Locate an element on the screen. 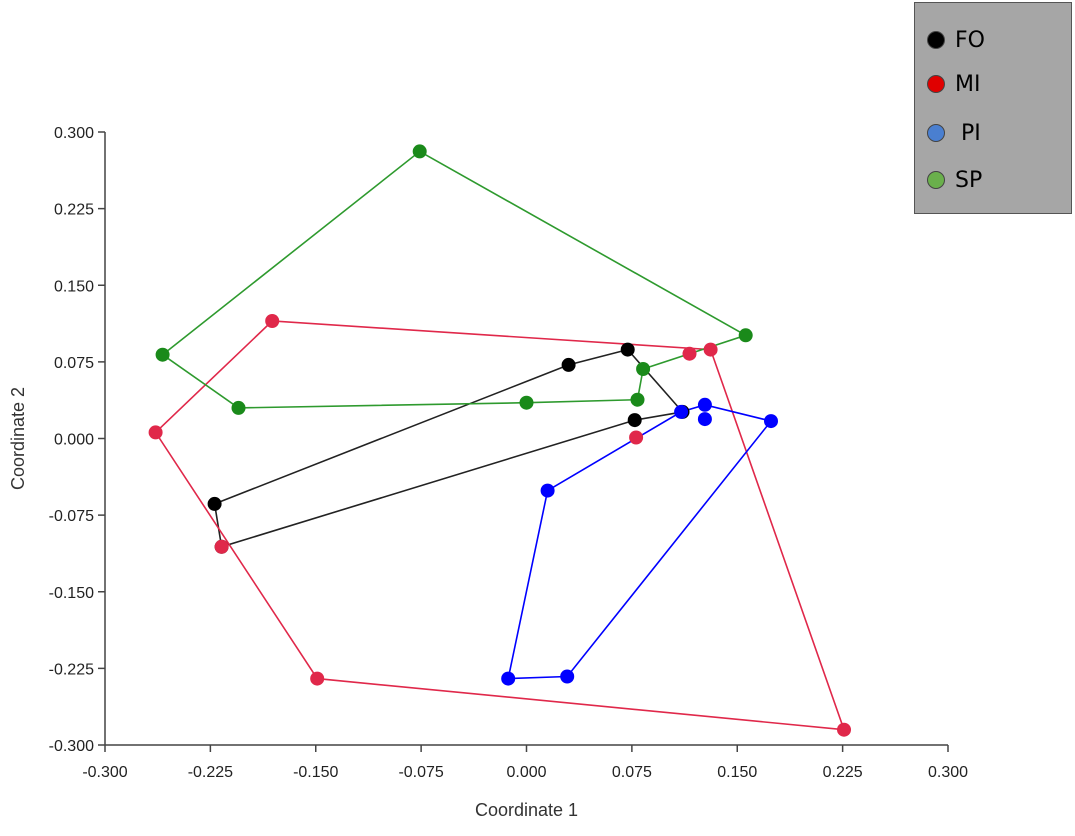 The height and width of the screenshot is (836, 1075). x-tick-label: -0.150 is located at coordinates (315, 772).